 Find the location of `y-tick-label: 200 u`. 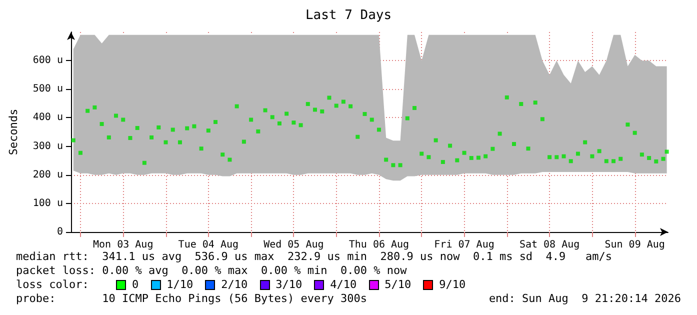

y-tick-label: 200 u is located at coordinates (47, 174).